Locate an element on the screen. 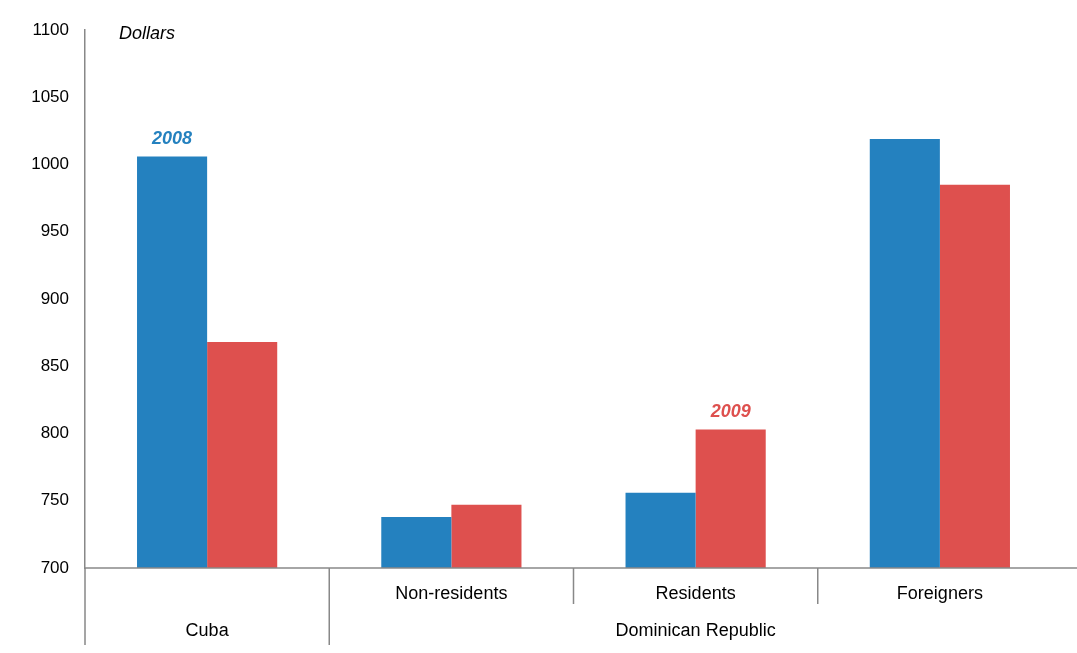 The image size is (1077, 653). x-tick-label: Residents is located at coordinates (695, 592).